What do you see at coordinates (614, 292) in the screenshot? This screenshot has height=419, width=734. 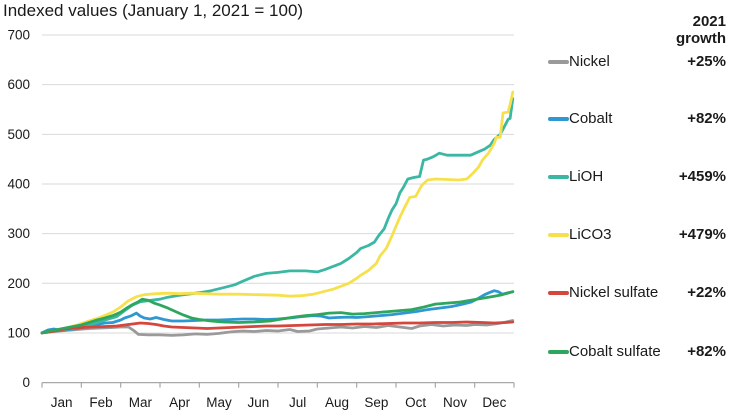 I see `legend-label: Nickel sulfate` at bounding box center [614, 292].